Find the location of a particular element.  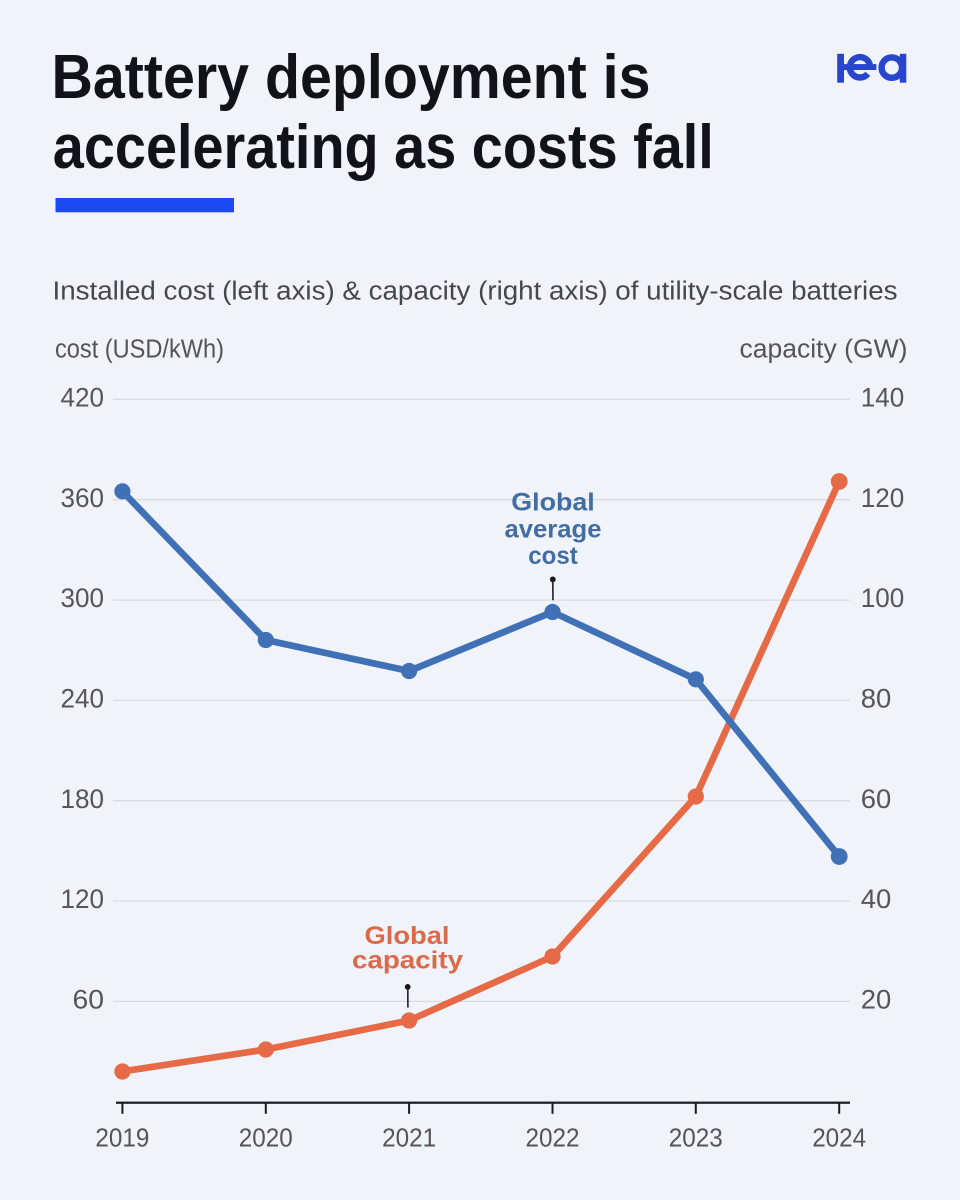

svg-text: 240 is located at coordinates (83, 699).